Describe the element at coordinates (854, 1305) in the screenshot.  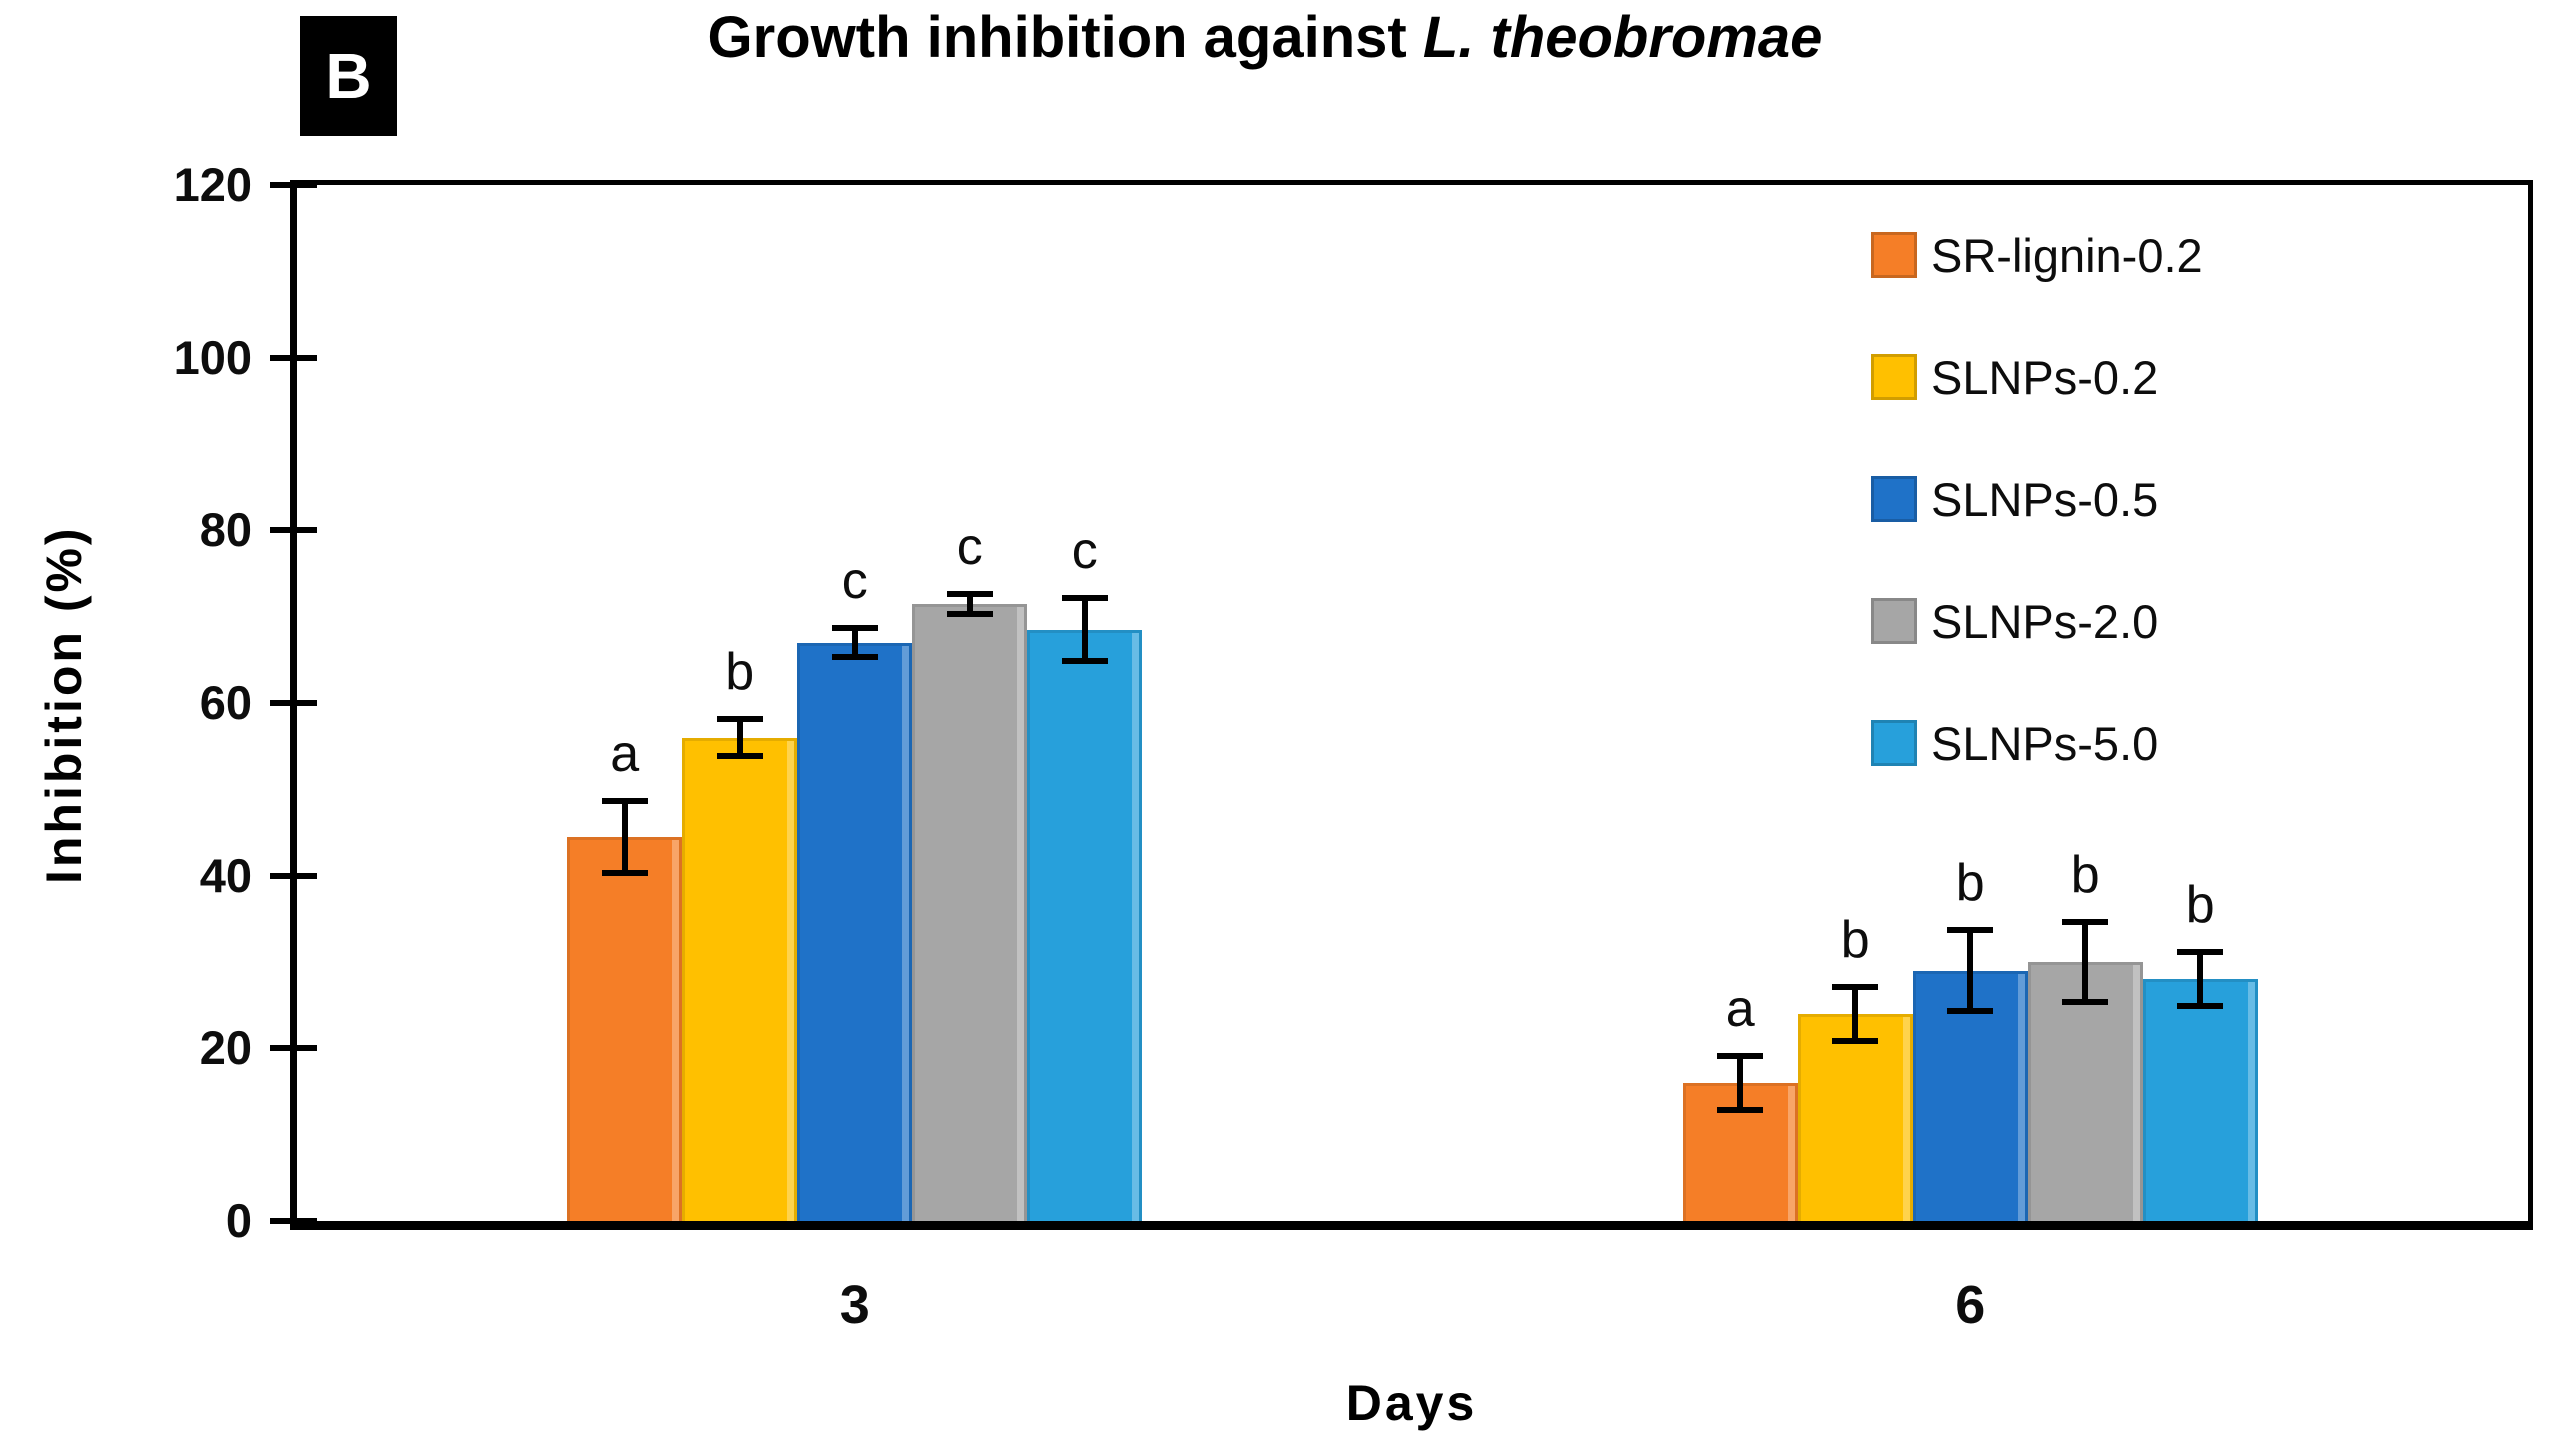
I see `x-category-label: 3` at that location.